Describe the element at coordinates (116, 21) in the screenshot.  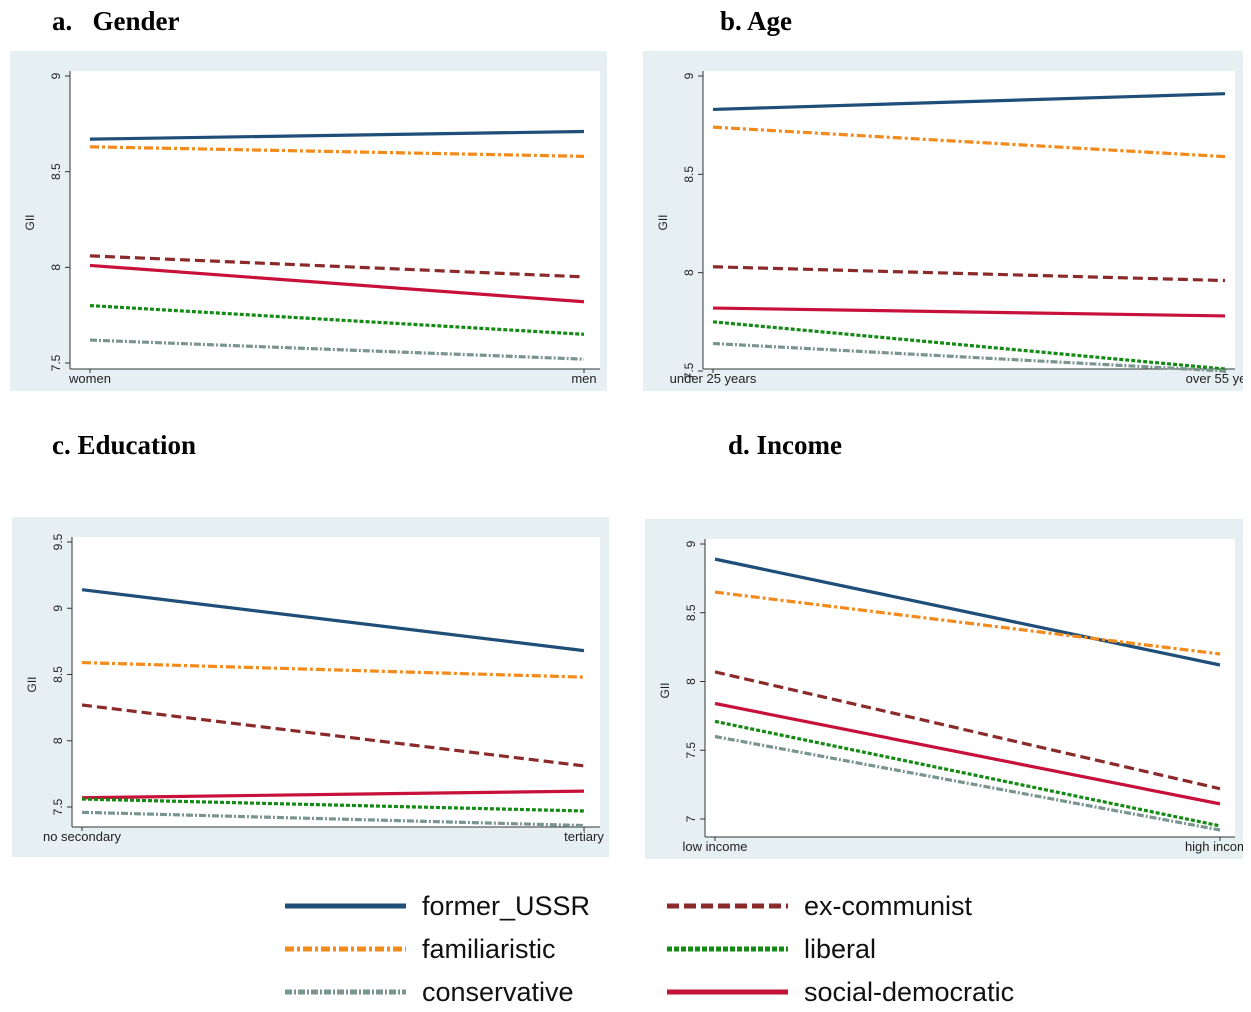
I see `panel-a-title: a. Gender` at that location.